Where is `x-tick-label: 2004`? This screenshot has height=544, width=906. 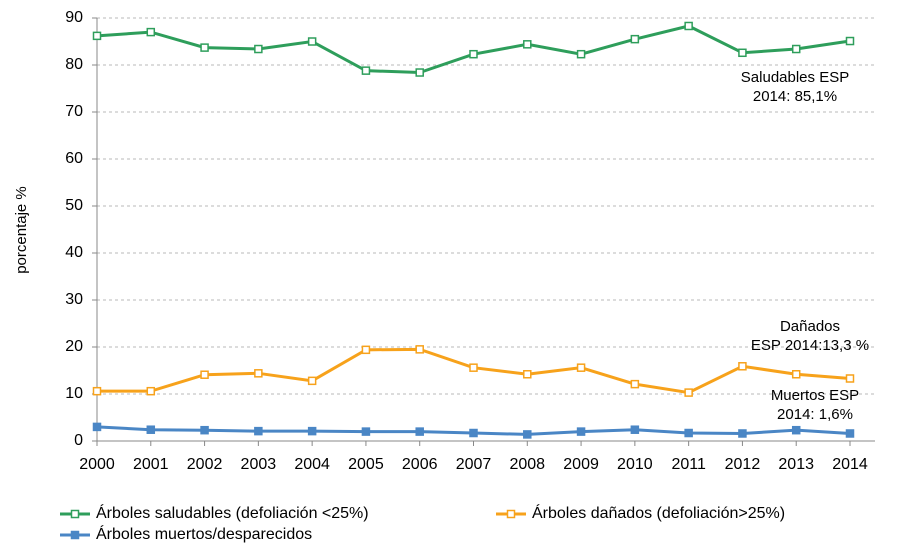
x-tick-label: 2004 is located at coordinates (312, 464).